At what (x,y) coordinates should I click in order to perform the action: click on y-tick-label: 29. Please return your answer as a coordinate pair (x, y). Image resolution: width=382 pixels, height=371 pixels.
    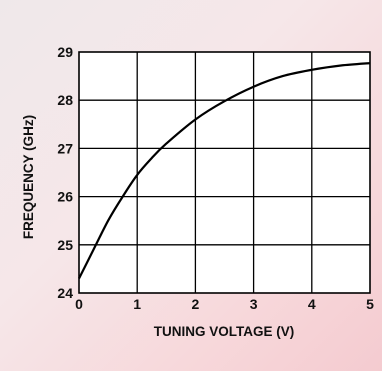
    Looking at the image, I should click on (65, 52).